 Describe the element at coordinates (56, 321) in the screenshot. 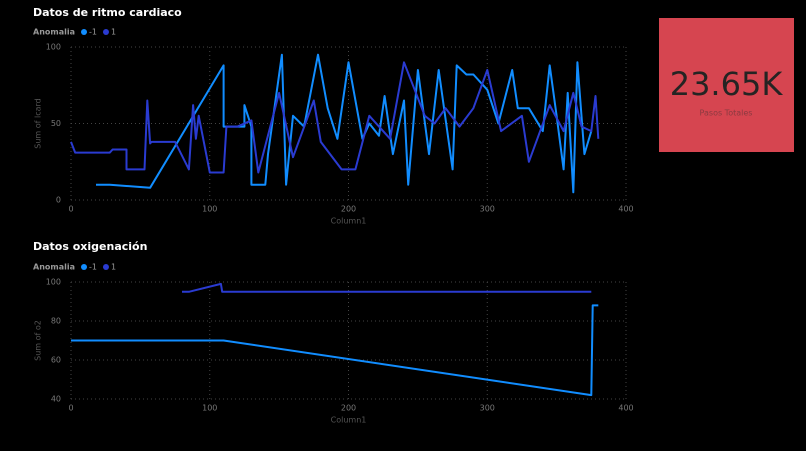

I see `y-tick-label: 80` at that location.